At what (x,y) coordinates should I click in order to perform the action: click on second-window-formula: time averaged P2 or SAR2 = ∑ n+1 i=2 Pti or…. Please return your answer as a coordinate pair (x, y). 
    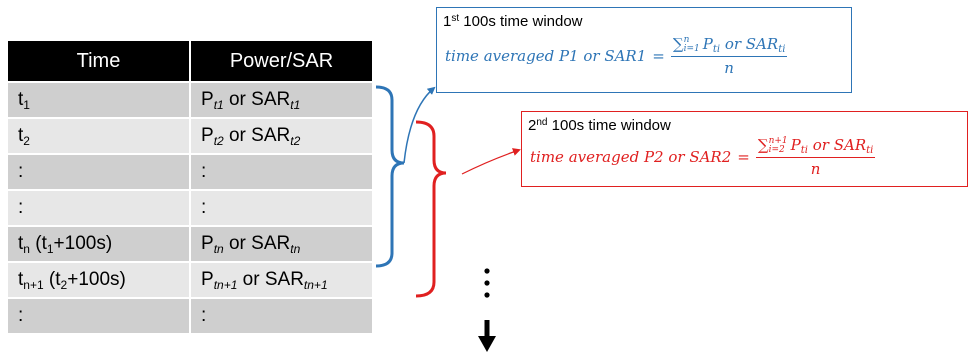
    Looking at the image, I should click on (703, 157).